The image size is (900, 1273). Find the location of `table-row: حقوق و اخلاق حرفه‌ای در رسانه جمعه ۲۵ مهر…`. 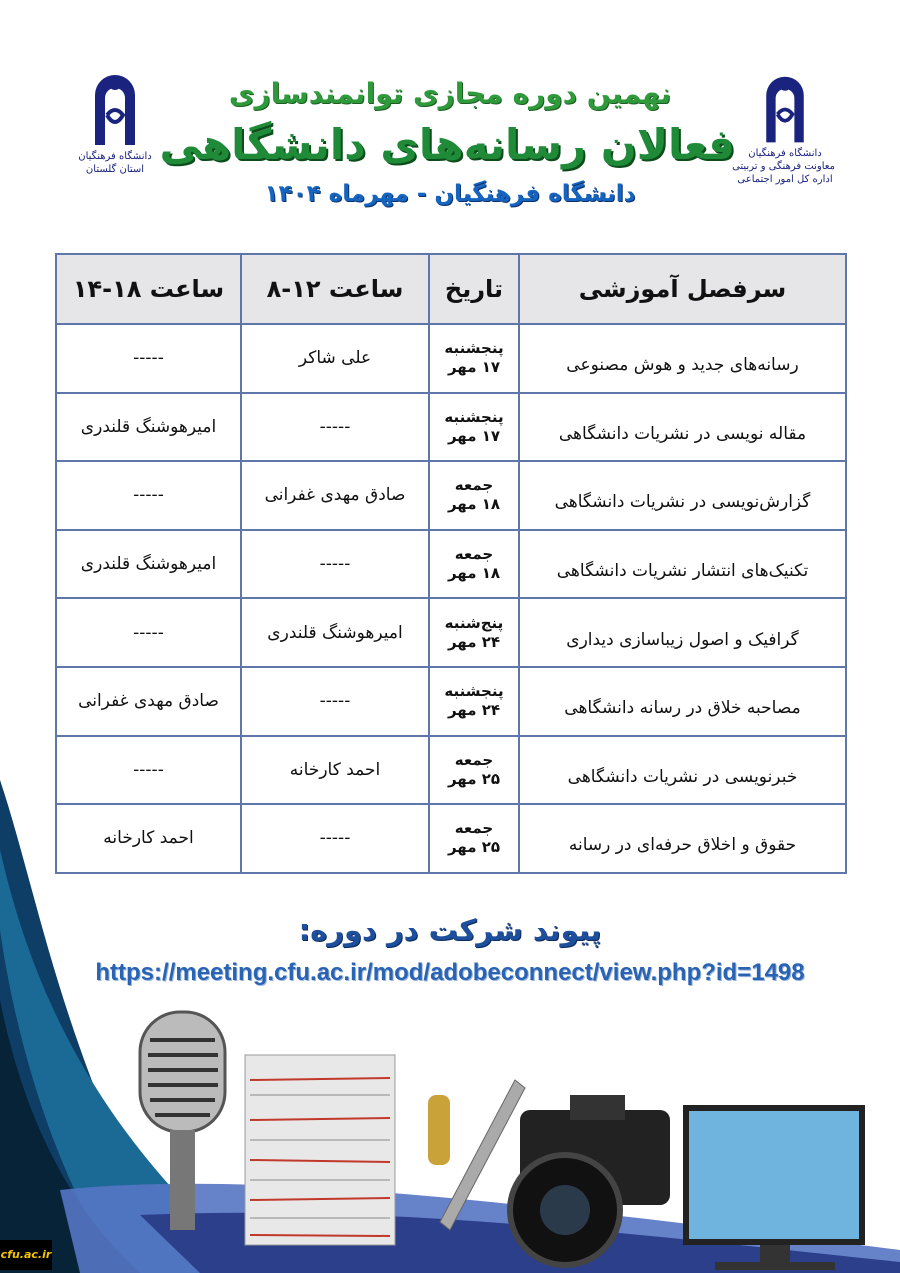

table-row: حقوق و اخلاق حرفه‌ای در رسانه جمعه ۲۵ مهر… is located at coordinates (451, 838).